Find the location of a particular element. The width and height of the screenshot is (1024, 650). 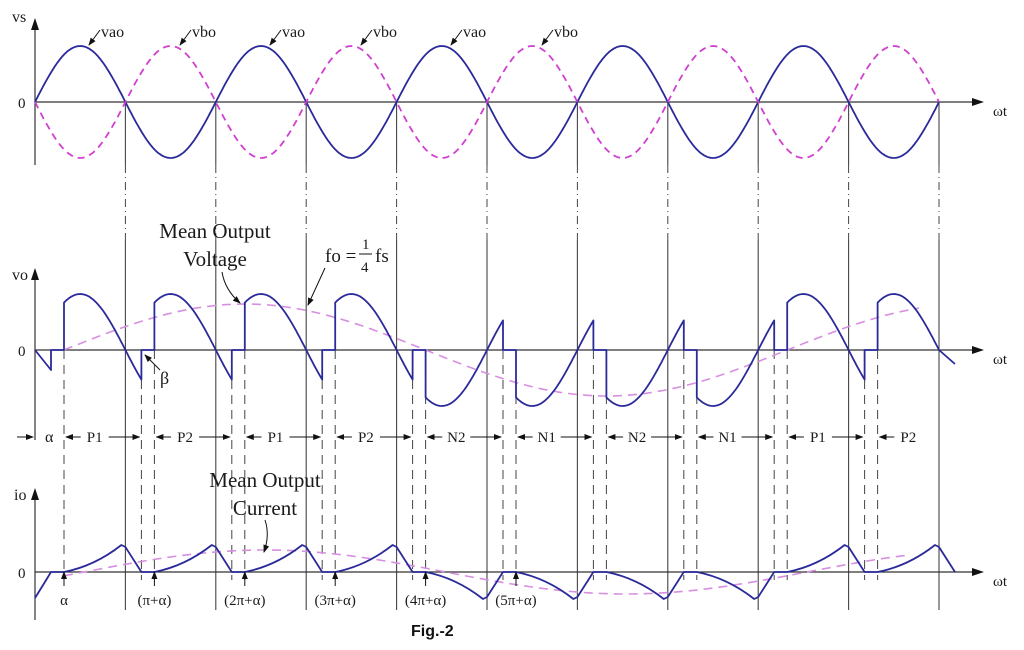

mean-current-pointer-icon is located at coordinates (266, 536).